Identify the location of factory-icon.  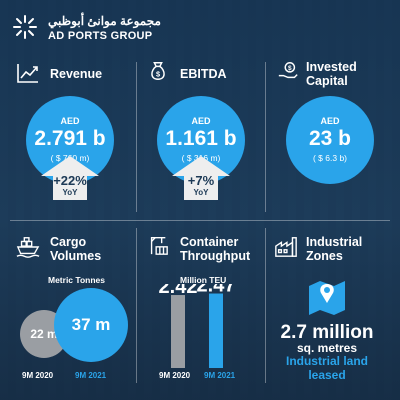
(286, 247).